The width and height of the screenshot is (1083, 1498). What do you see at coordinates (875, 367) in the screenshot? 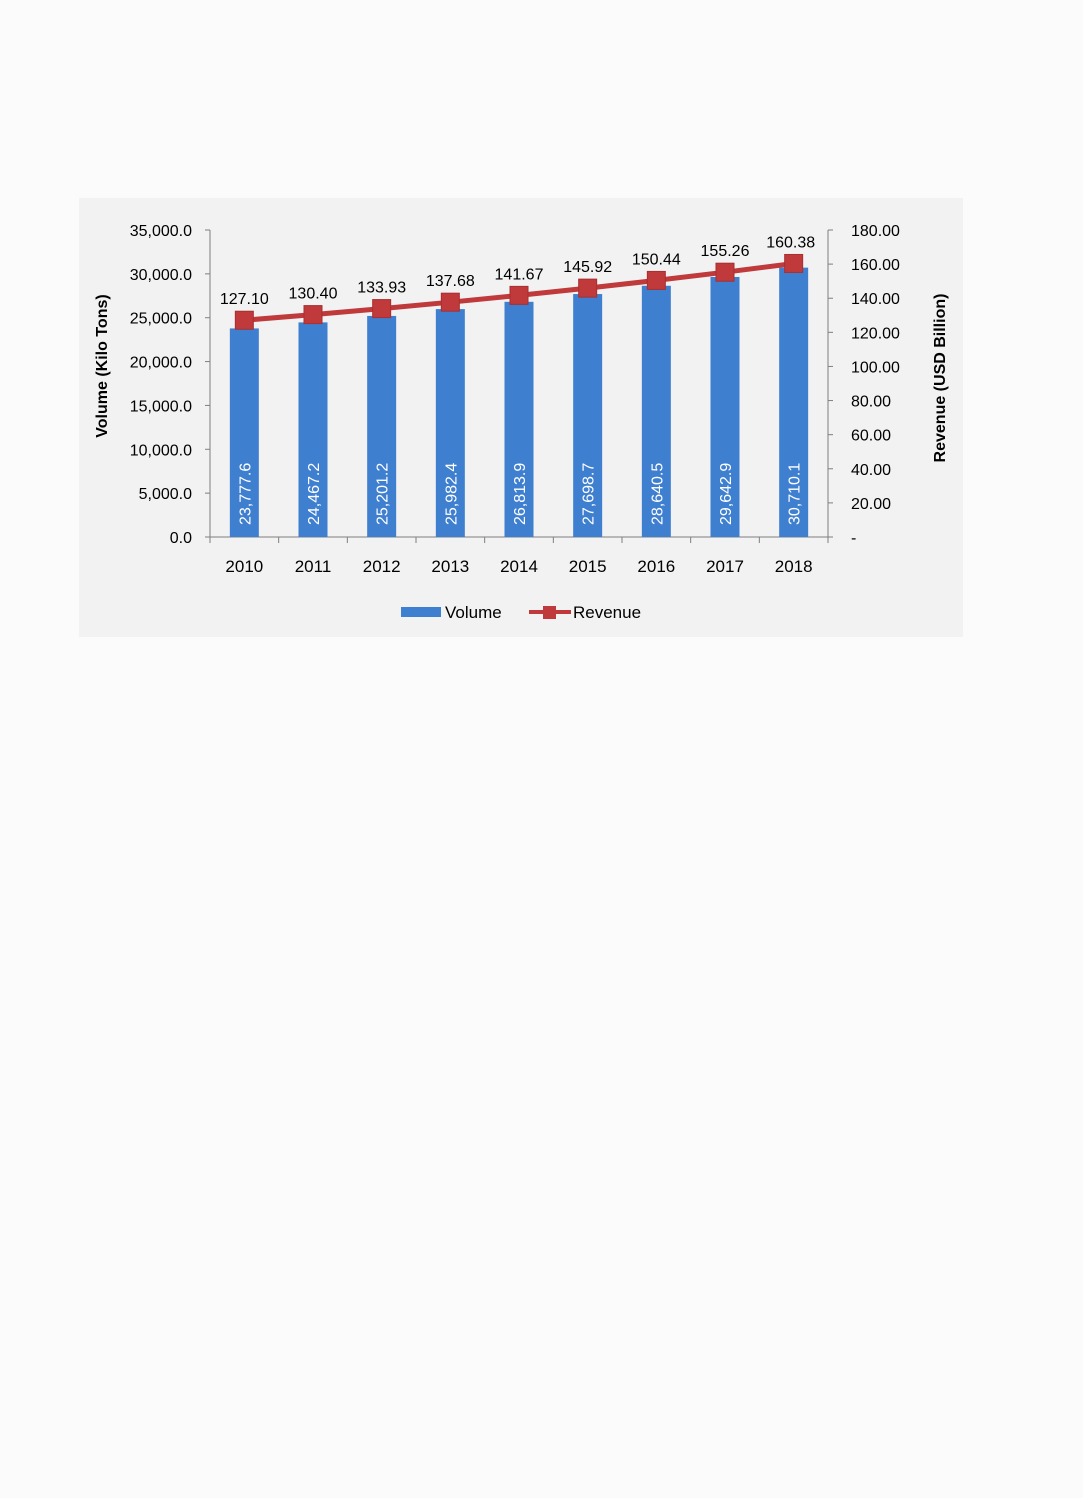
I see `y-right-tick-label: 100.00` at bounding box center [875, 367].